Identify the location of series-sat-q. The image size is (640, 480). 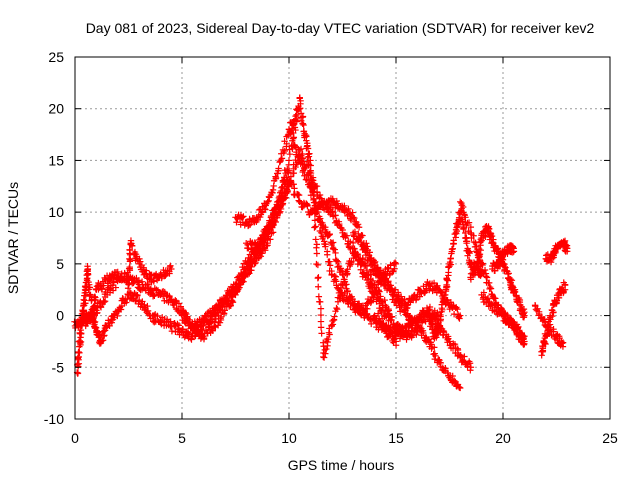
(556, 251).